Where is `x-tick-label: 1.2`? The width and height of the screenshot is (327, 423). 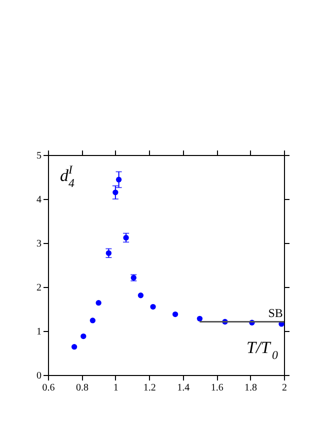
x-tick-label: 1.2 is located at coordinates (149, 388).